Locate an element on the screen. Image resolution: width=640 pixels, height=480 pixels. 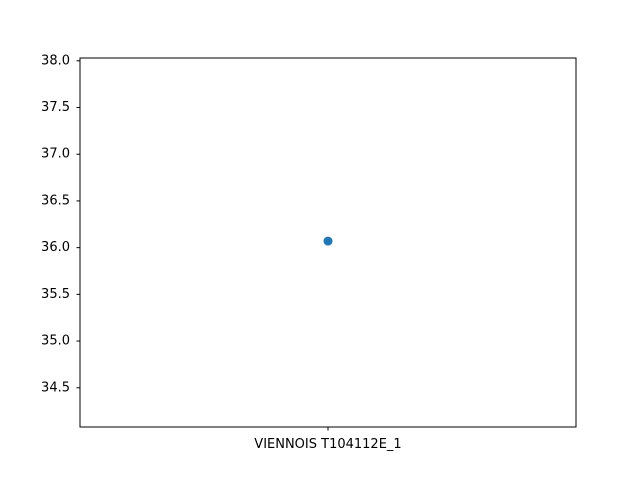
y-tick-label: 36.0 is located at coordinates (55, 247).